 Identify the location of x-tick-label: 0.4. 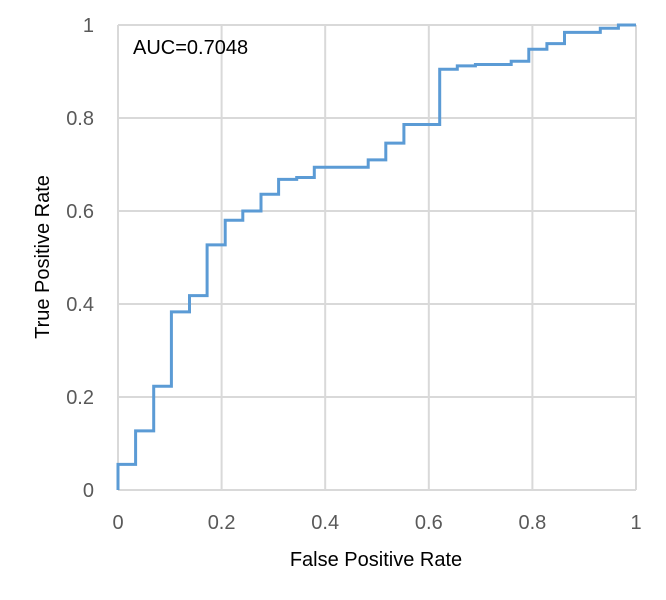
(325, 523).